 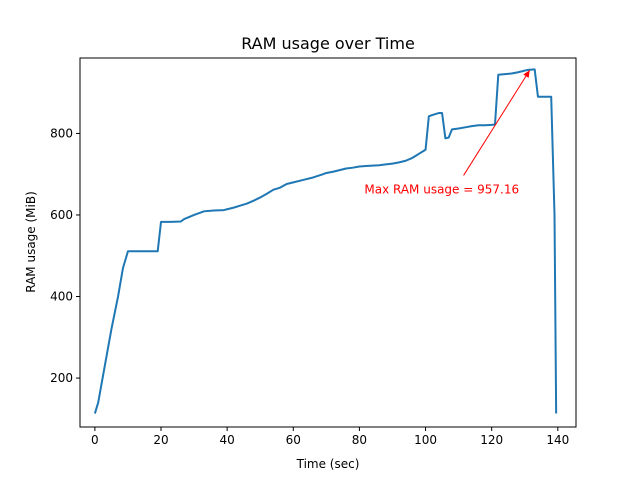 I want to click on x-tick-label: 60, so click(x=293, y=440).